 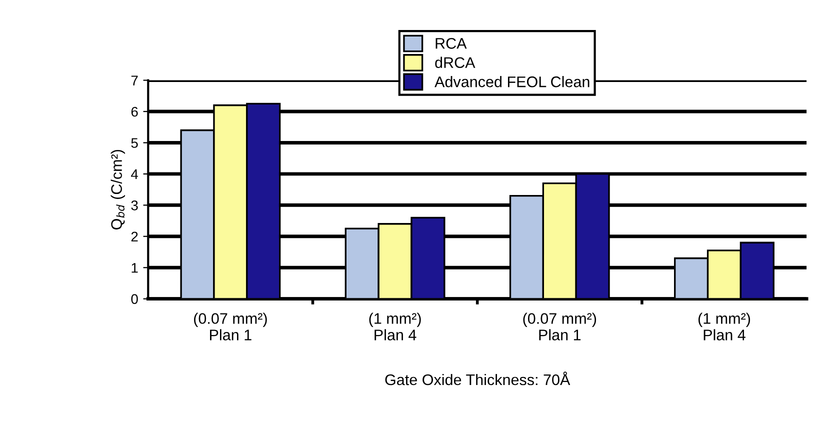 I want to click on legend-label: dRCA, so click(x=455, y=62).